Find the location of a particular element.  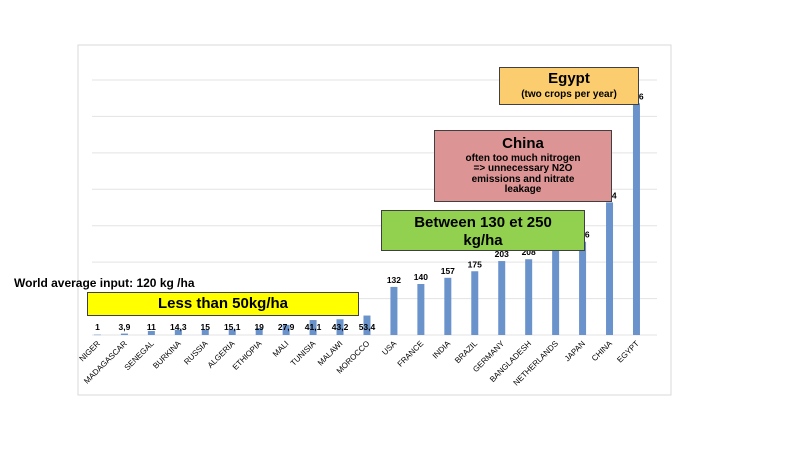

value-label-malawi: 43,2 is located at coordinates (340, 327).